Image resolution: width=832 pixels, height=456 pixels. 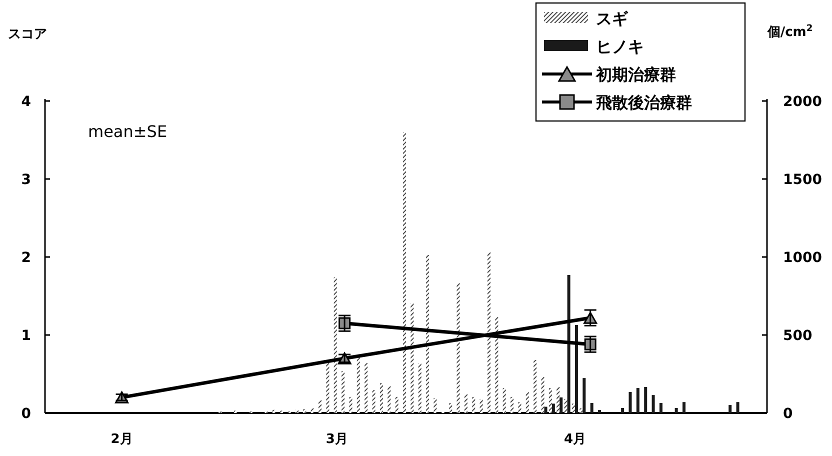 I want to click on legend-label: スギ, so click(x=612, y=18).